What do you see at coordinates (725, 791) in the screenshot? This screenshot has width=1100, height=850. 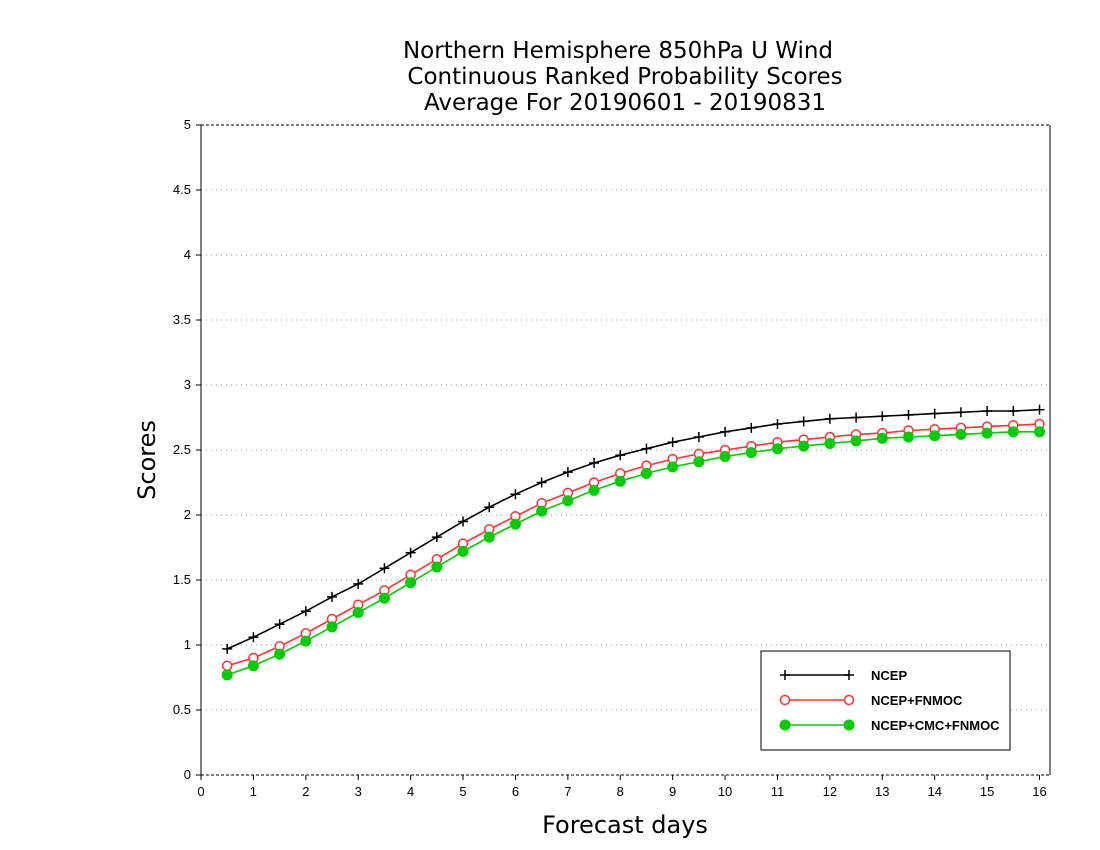 I see `x-tick-label: 10` at bounding box center [725, 791].